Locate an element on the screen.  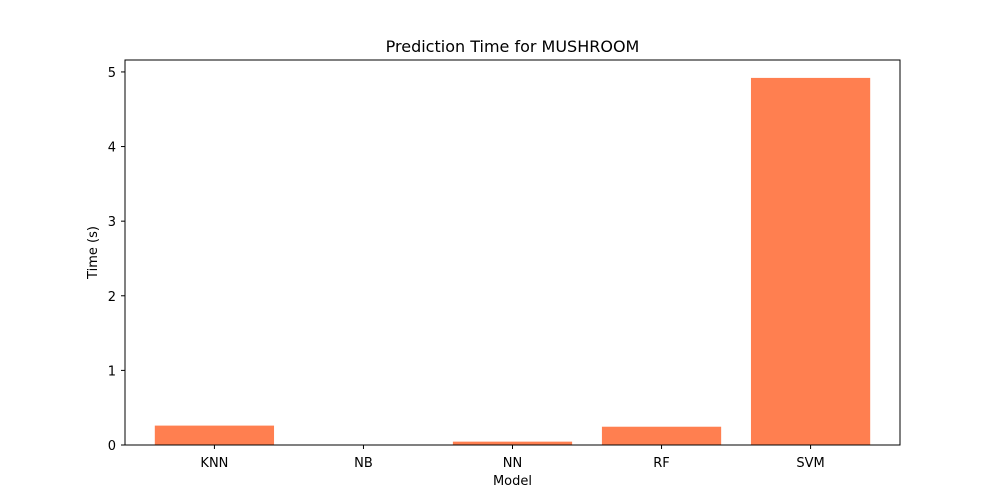
y-axis-label: Time (s) is located at coordinates (93, 253).